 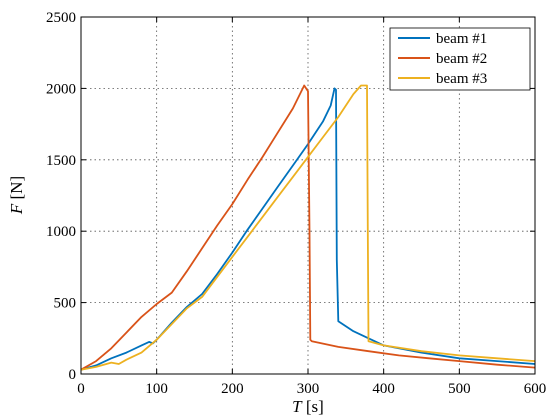 I want to click on x-tick-label: 300, so click(x=308, y=389).